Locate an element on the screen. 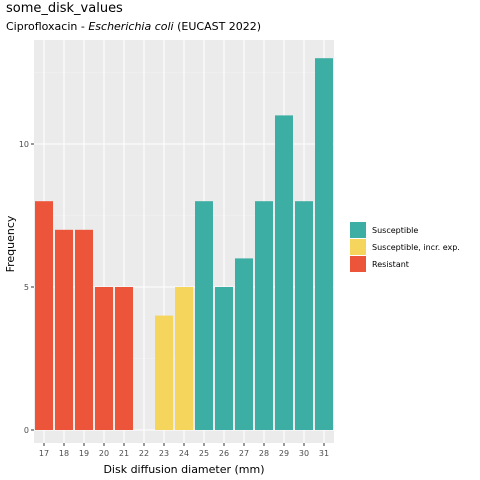 This screenshot has height=480, width=480. y-axis-title: Frequency is located at coordinates (10, 243).